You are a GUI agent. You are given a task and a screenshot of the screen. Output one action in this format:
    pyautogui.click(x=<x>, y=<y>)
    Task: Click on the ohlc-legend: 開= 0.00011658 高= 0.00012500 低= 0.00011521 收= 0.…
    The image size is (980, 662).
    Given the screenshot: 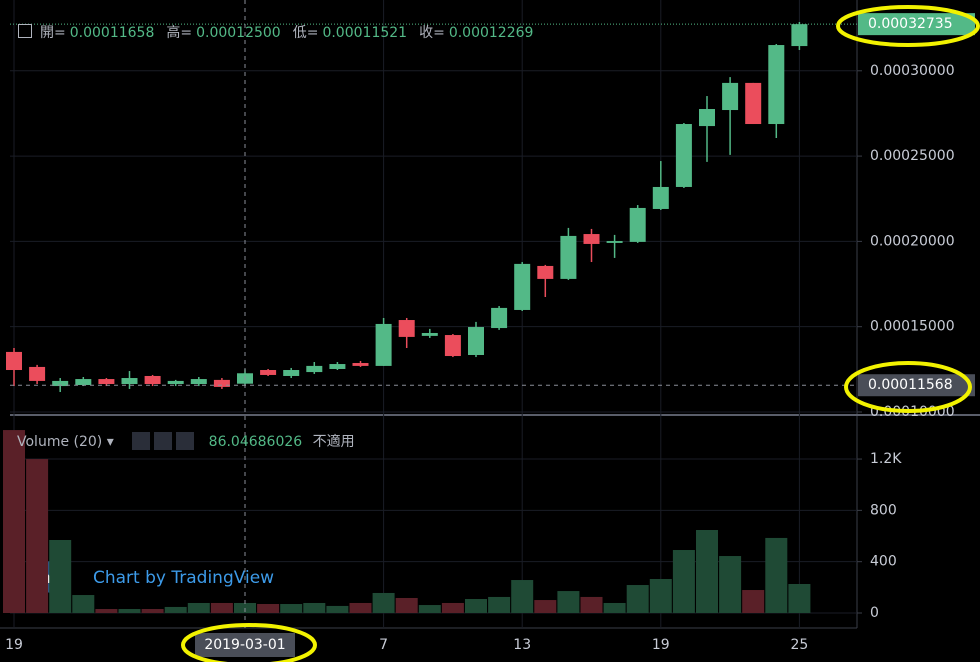 What is the action you would take?
    pyautogui.click(x=275, y=32)
    